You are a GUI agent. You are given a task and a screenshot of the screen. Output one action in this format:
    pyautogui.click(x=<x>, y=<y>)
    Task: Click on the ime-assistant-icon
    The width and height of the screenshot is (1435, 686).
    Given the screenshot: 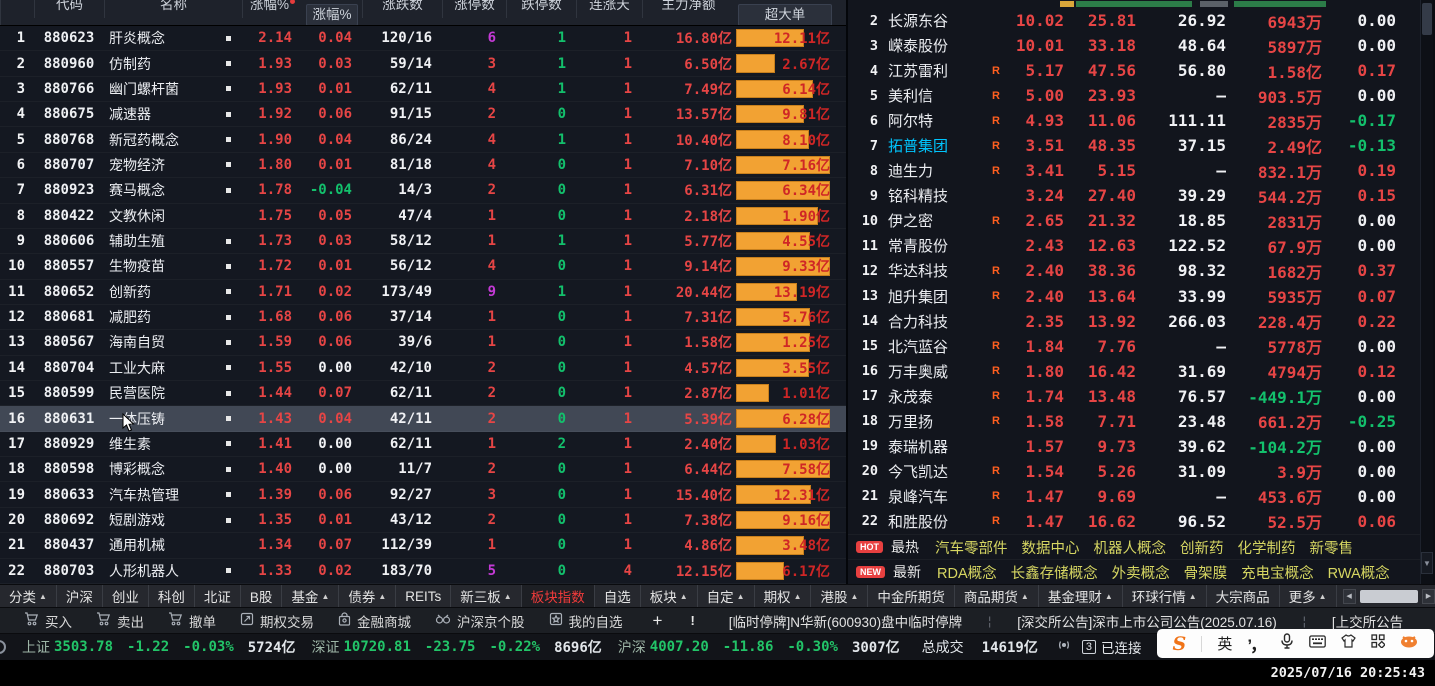 What is the action you would take?
    pyautogui.click(x=1409, y=643)
    